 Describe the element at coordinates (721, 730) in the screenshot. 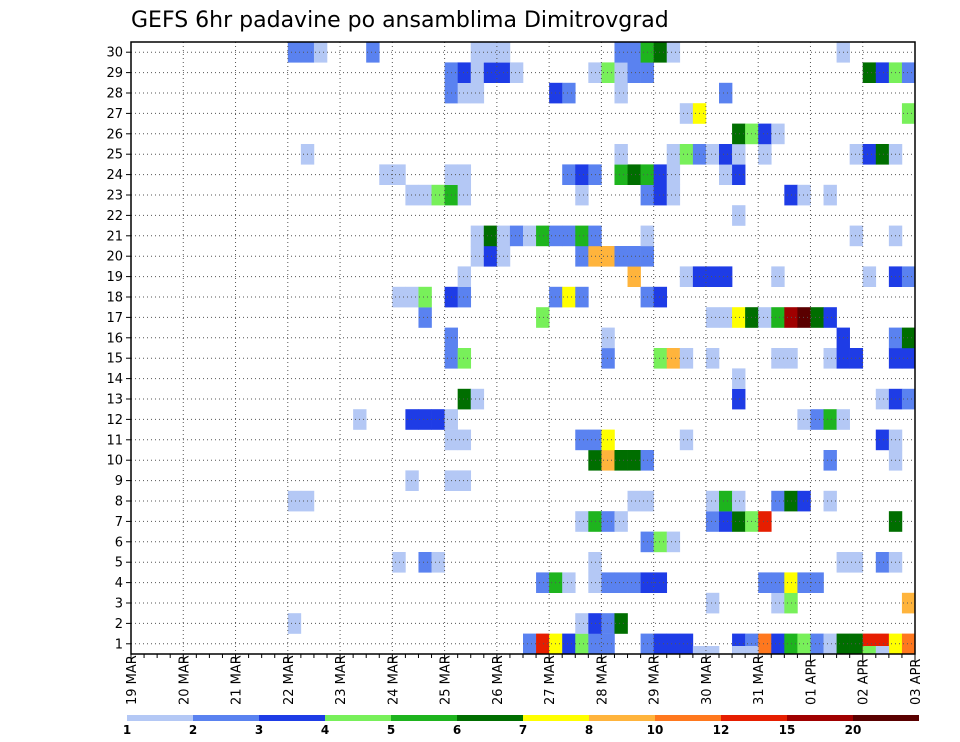

I see `legend-label: 12` at that location.